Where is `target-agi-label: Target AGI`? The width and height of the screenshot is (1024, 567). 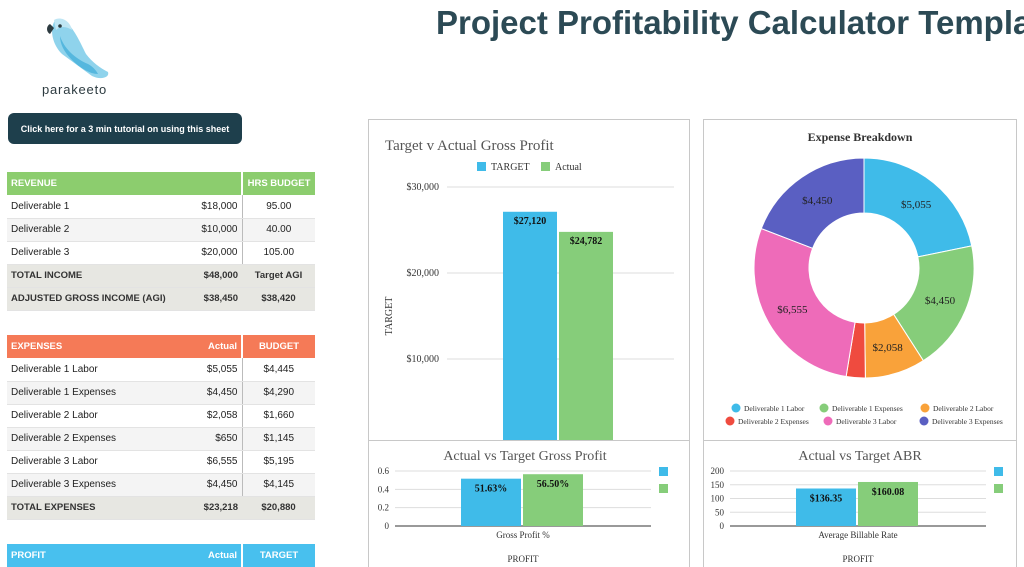 target-agi-label: Target AGI is located at coordinates (278, 276).